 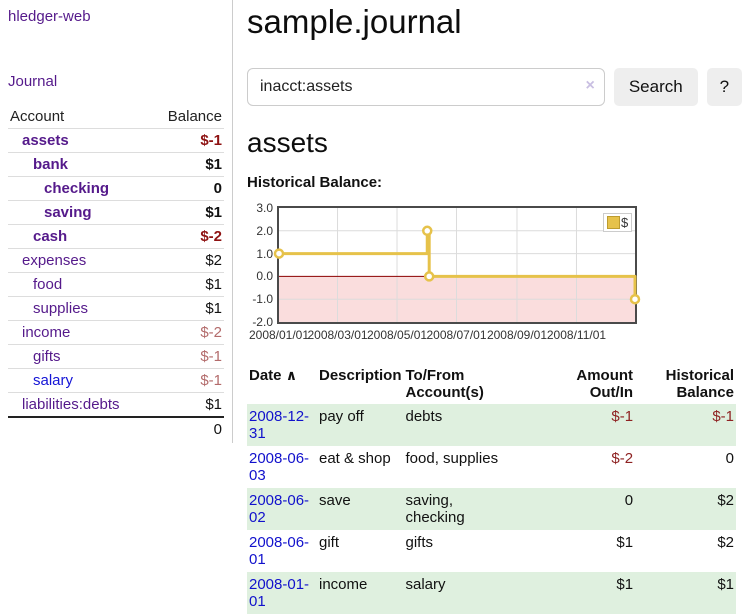 What do you see at coordinates (53, 380) in the screenshot?
I see `account-link-salary: salary` at bounding box center [53, 380].